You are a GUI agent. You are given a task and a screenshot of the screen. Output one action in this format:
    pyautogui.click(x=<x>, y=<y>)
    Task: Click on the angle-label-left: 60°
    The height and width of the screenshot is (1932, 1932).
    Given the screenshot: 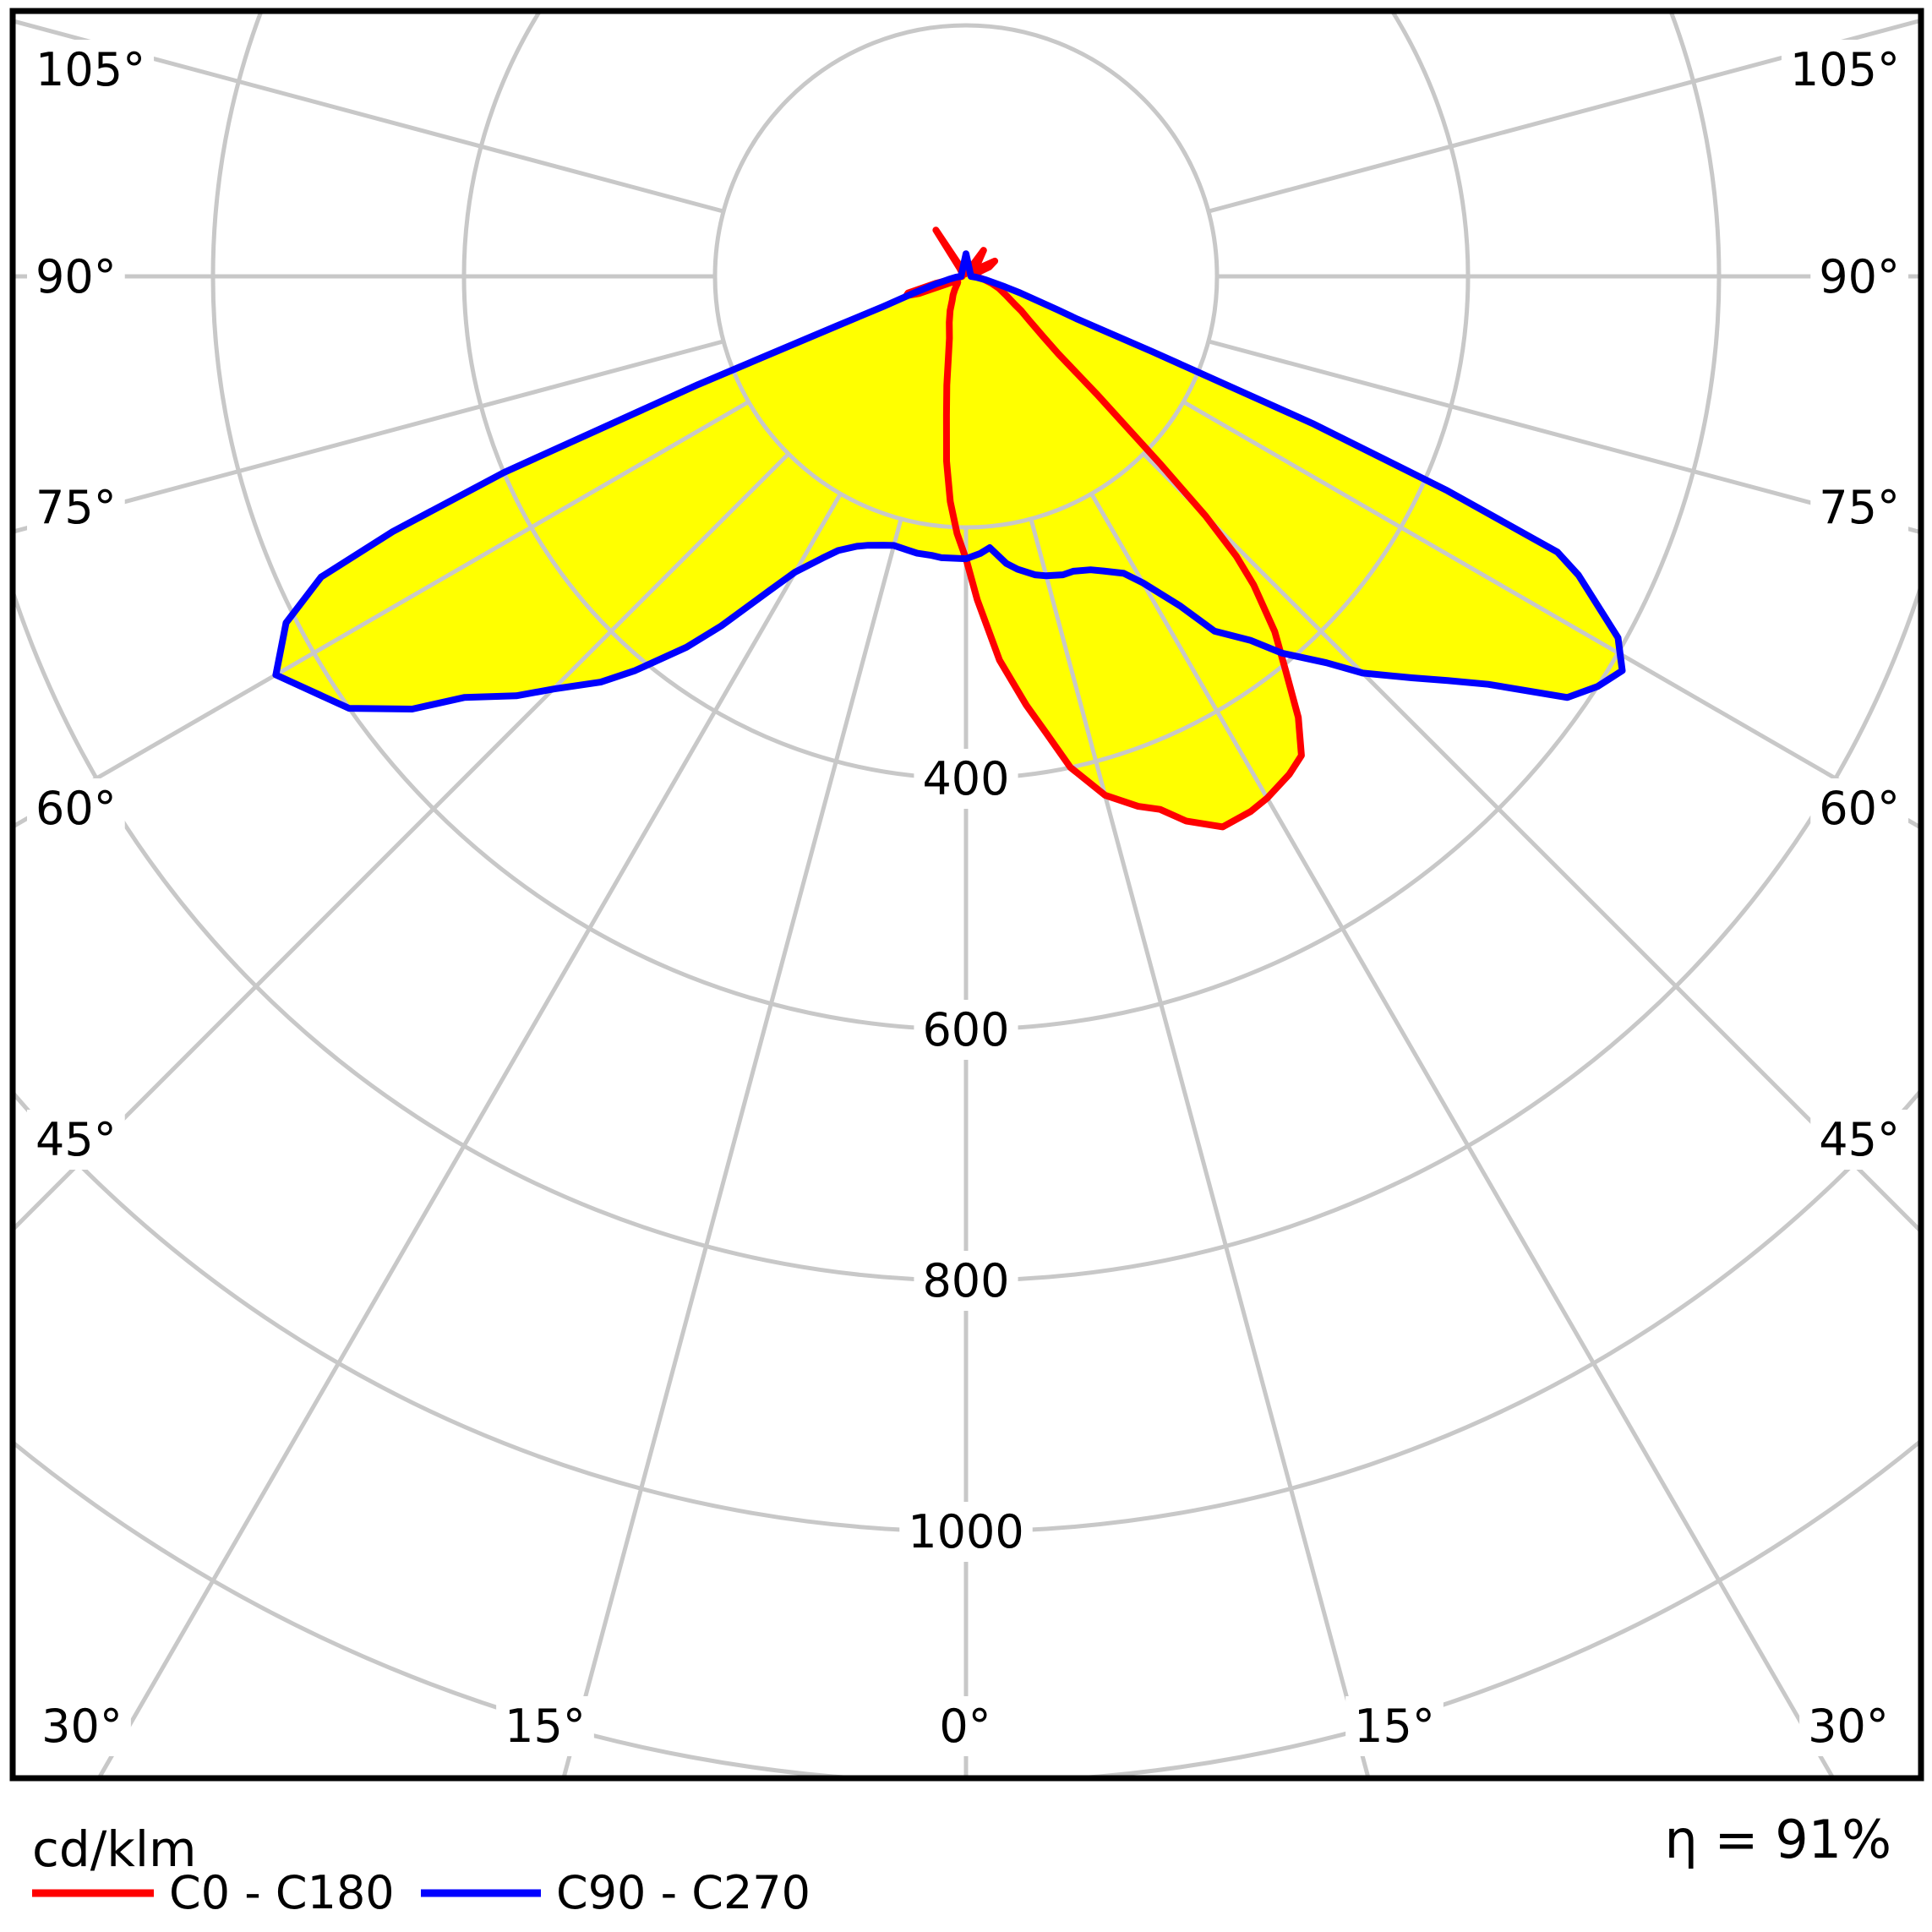 What is the action you would take?
    pyautogui.click(x=76, y=808)
    